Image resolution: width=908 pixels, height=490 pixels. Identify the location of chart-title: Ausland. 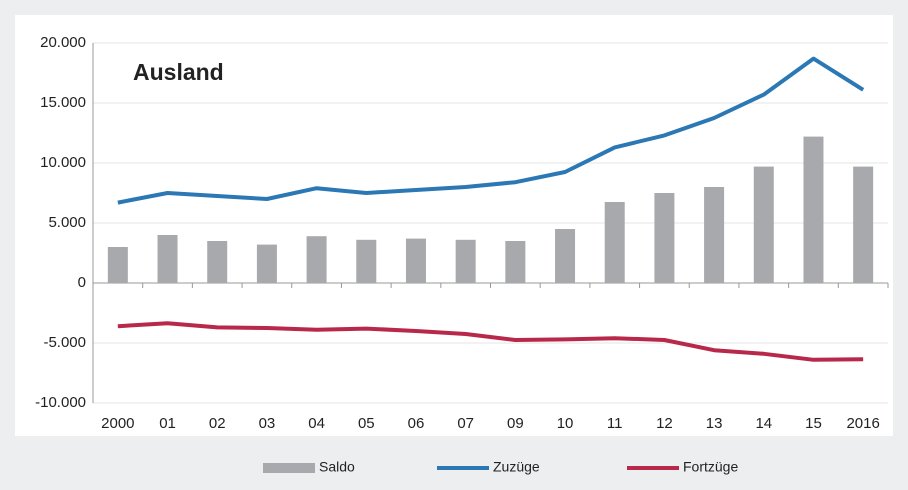
(178, 72).